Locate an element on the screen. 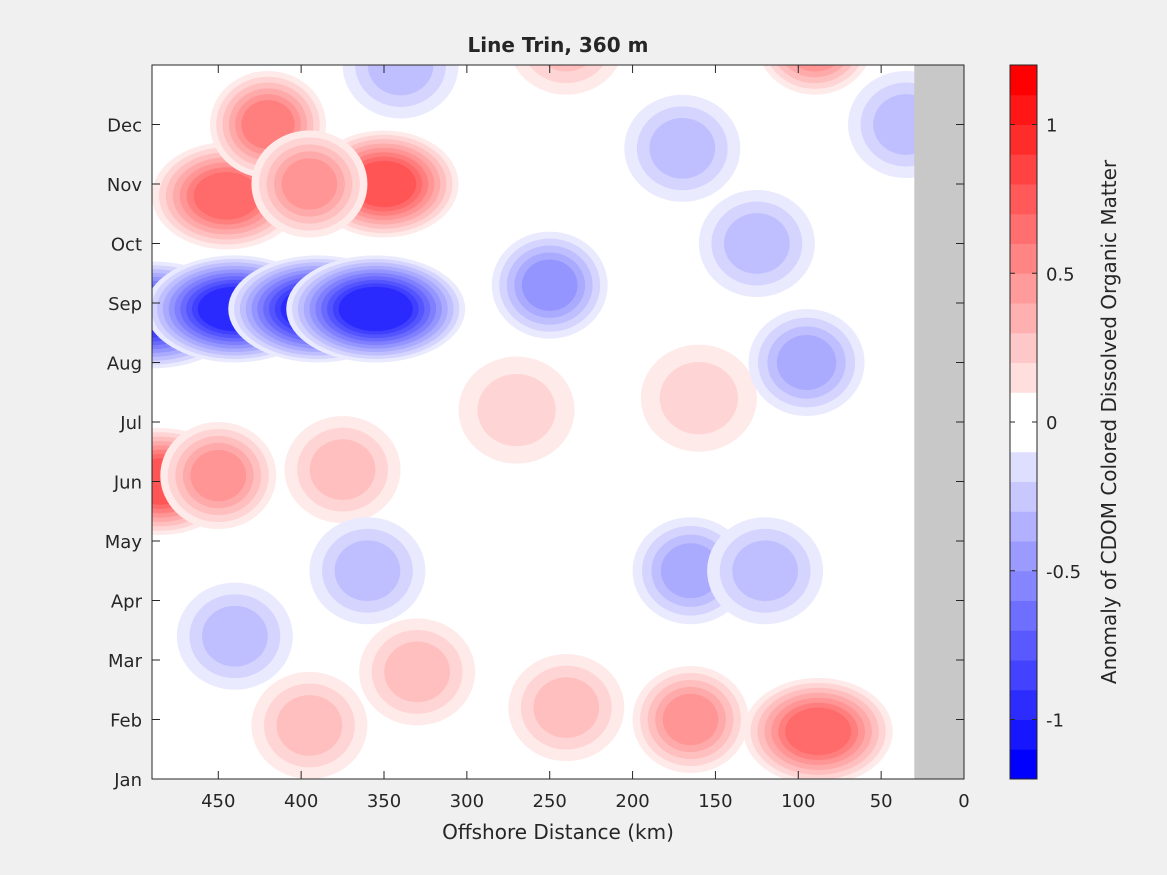 The height and width of the screenshot is (875, 1167). y-tick-label: Jan is located at coordinates (127, 780).